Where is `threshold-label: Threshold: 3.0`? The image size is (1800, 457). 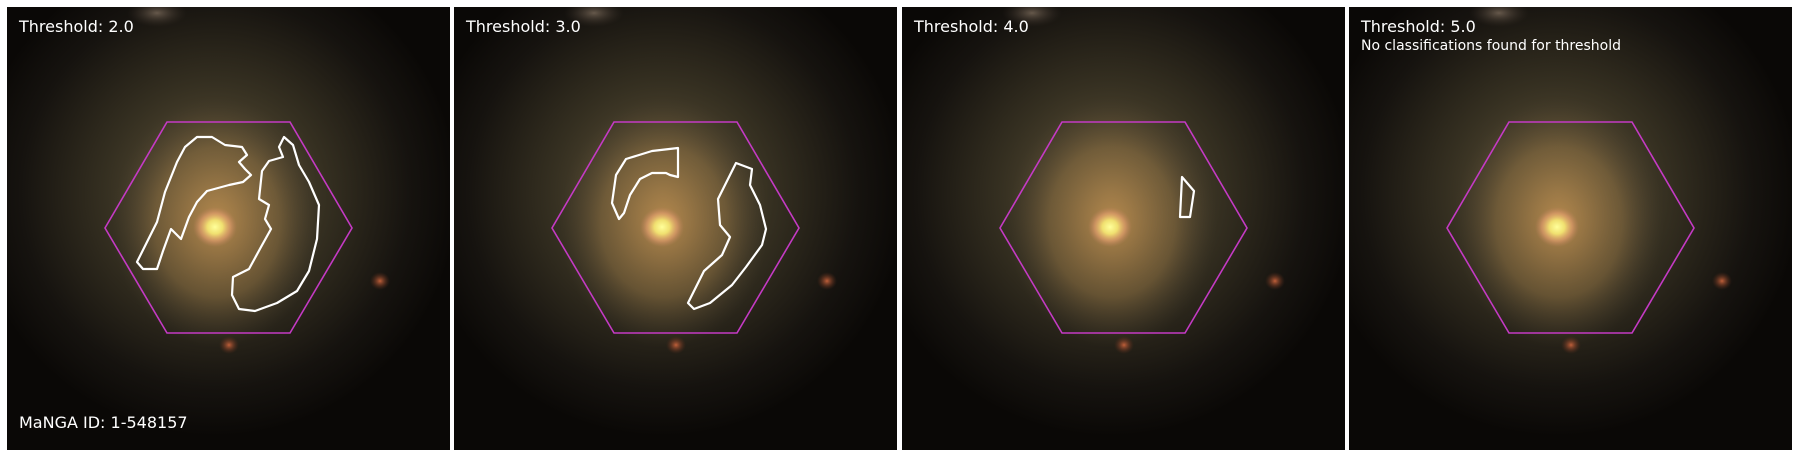 threshold-label: Threshold: 3.0 is located at coordinates (523, 26).